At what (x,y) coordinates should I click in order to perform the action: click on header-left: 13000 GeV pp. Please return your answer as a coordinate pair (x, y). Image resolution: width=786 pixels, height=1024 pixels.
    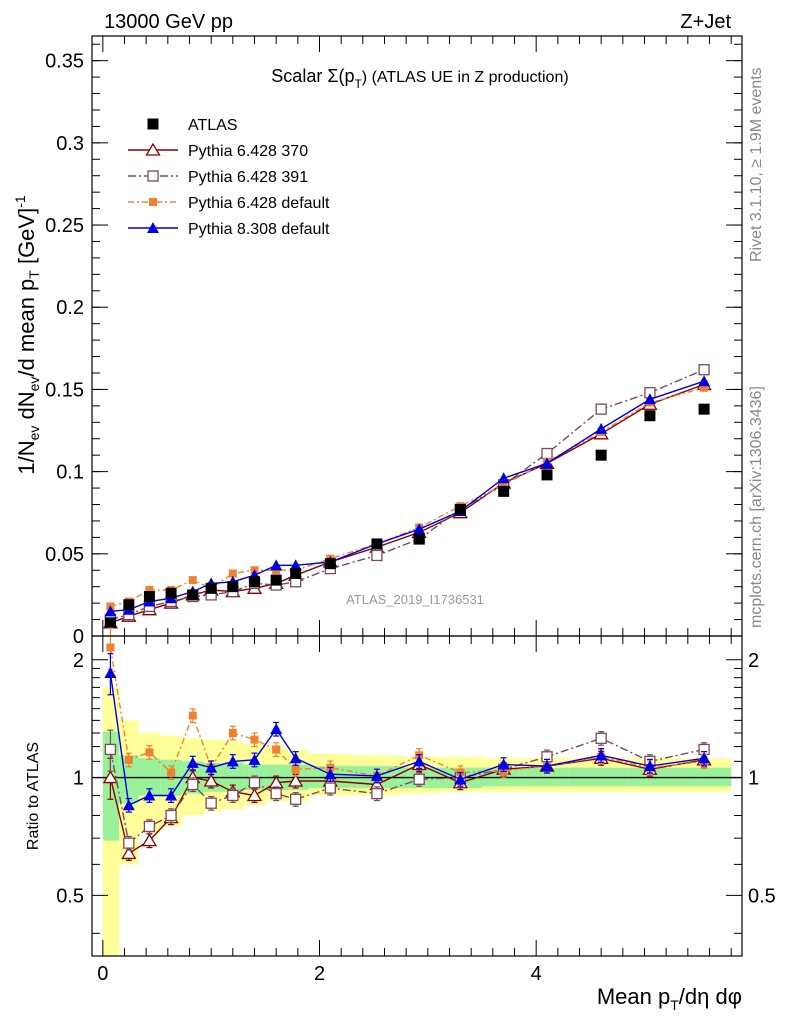
    Looking at the image, I should click on (168, 22).